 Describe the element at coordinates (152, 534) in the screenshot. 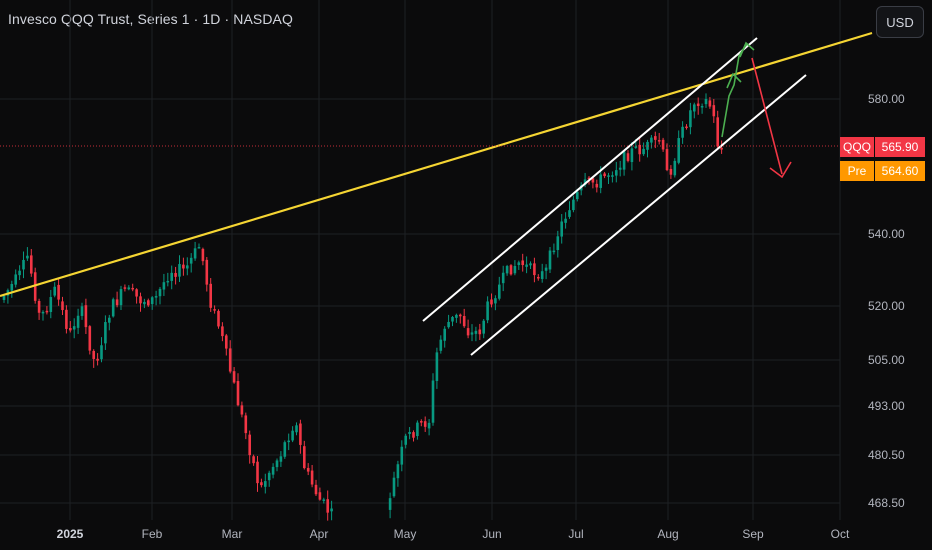

I see `x-tick-label: Feb` at that location.